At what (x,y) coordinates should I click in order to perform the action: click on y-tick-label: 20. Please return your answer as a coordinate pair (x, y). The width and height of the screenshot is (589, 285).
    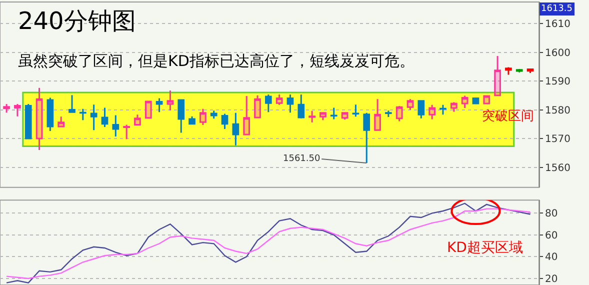
    Looking at the image, I should click on (551, 279).